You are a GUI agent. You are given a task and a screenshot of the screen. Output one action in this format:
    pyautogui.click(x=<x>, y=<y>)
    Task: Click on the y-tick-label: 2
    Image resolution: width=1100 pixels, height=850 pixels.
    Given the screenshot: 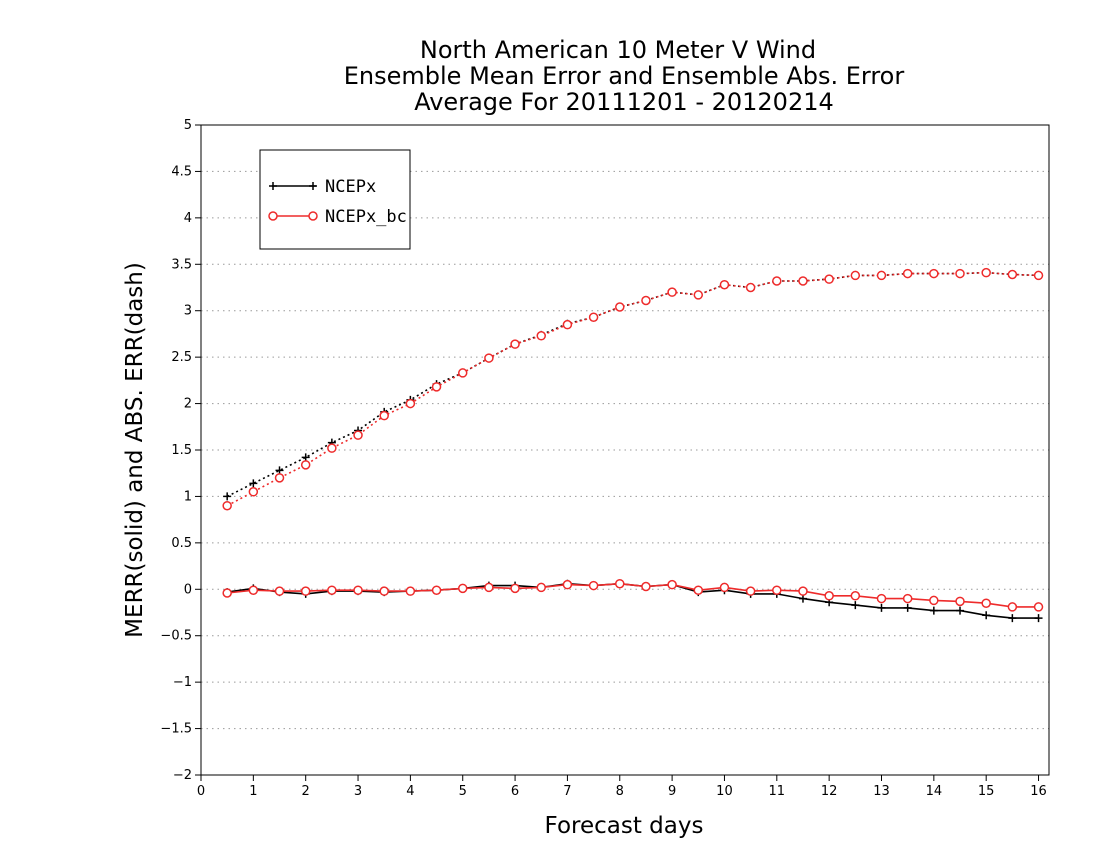 What is the action you would take?
    pyautogui.click(x=188, y=404)
    